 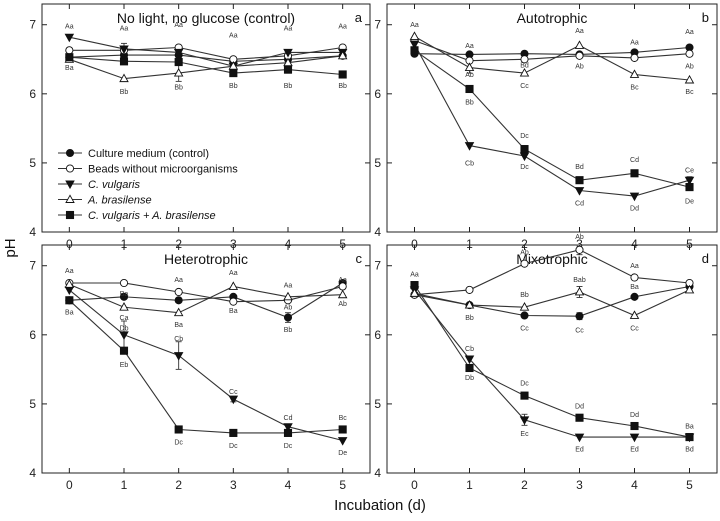 I want to click on significance-label: De, so click(x=689, y=201).